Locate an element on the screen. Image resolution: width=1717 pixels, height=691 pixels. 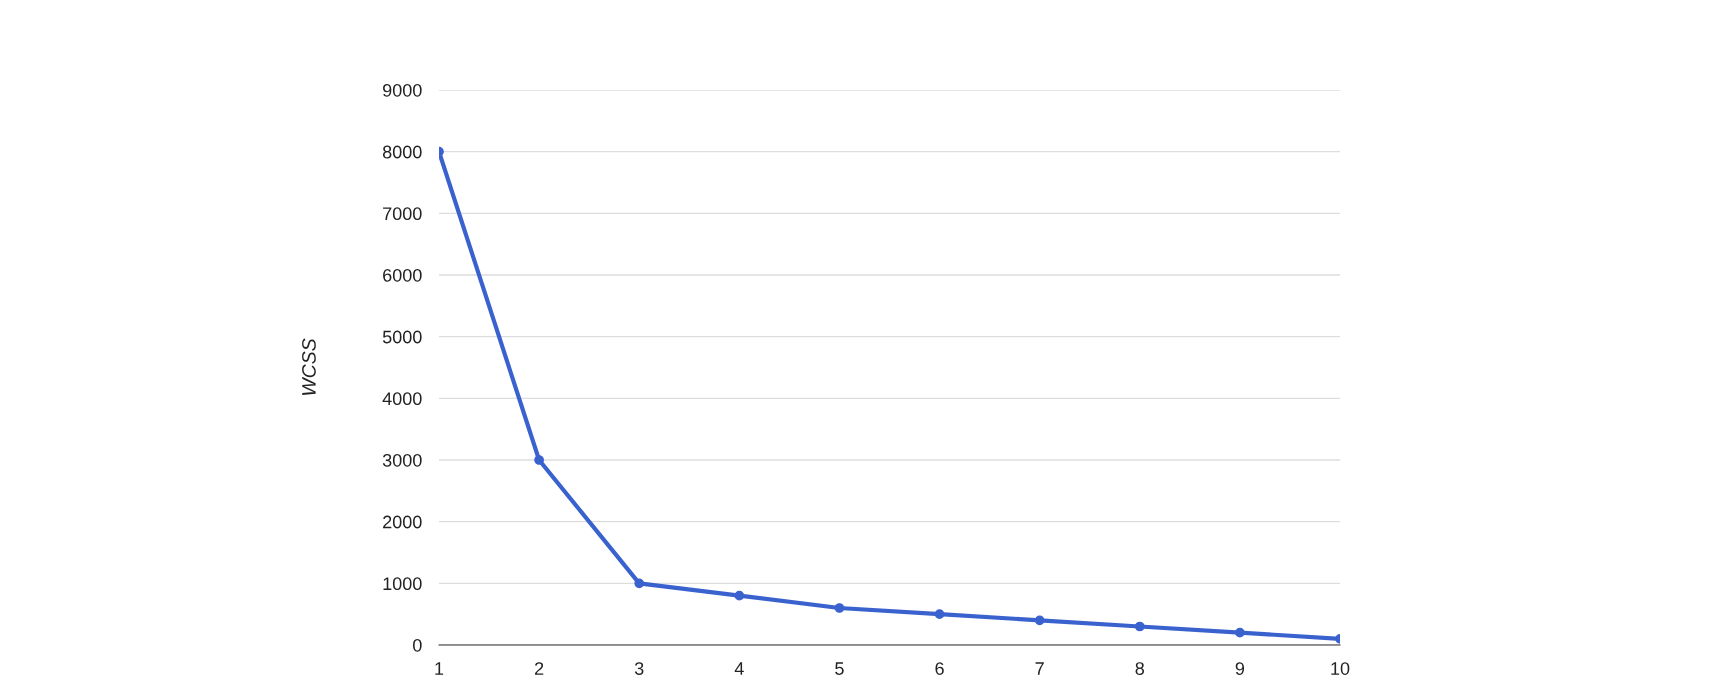
y-tick-label: 4000 is located at coordinates (402, 399).